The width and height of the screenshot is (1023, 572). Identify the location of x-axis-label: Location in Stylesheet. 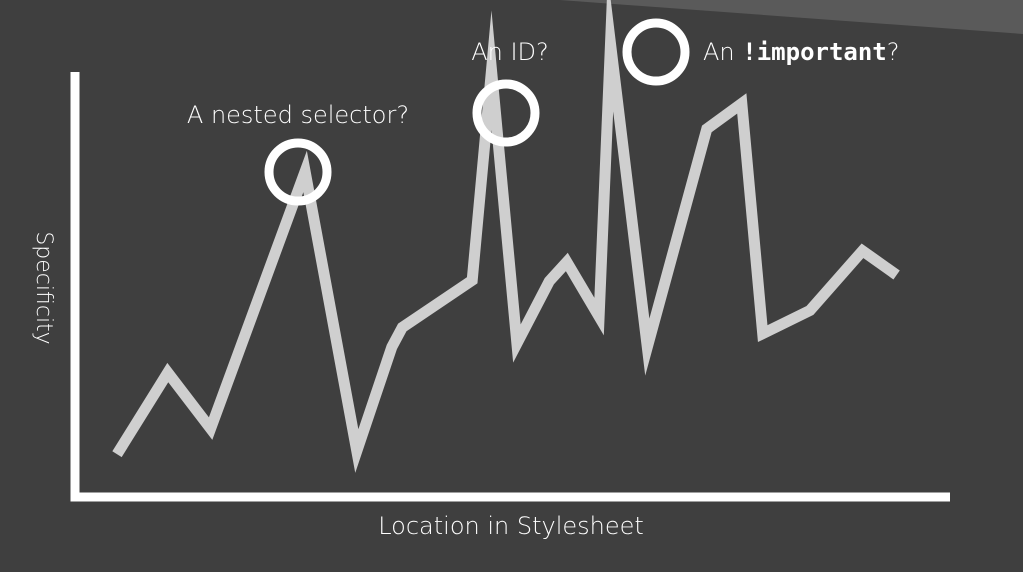
(511, 526).